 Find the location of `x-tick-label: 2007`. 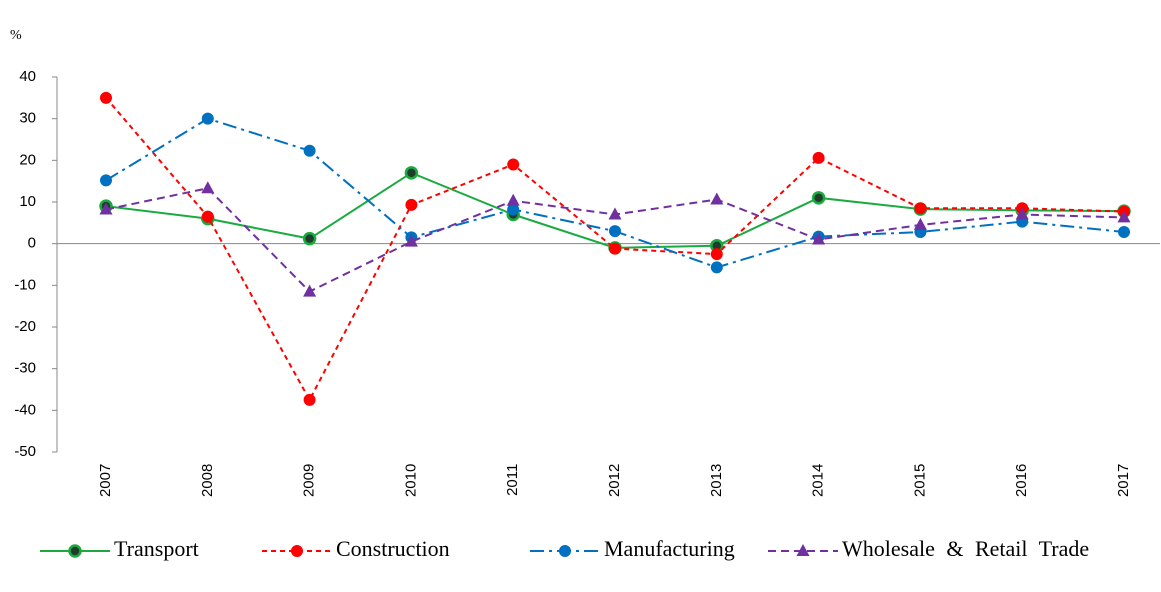

x-tick-label: 2007 is located at coordinates (105, 480).